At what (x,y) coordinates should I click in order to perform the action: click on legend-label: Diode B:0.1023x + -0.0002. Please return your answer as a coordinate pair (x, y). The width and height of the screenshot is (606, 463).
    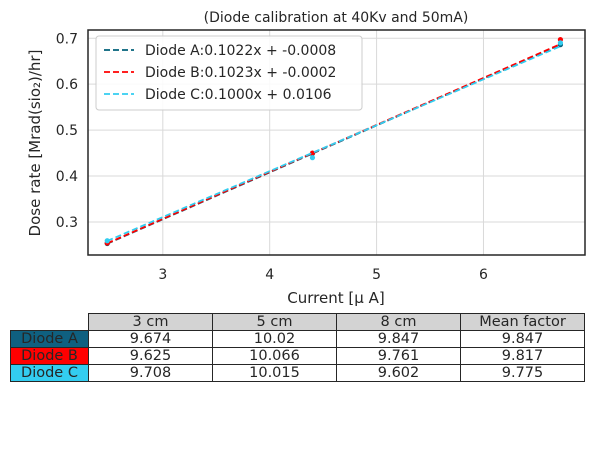
    Looking at the image, I should click on (240, 73).